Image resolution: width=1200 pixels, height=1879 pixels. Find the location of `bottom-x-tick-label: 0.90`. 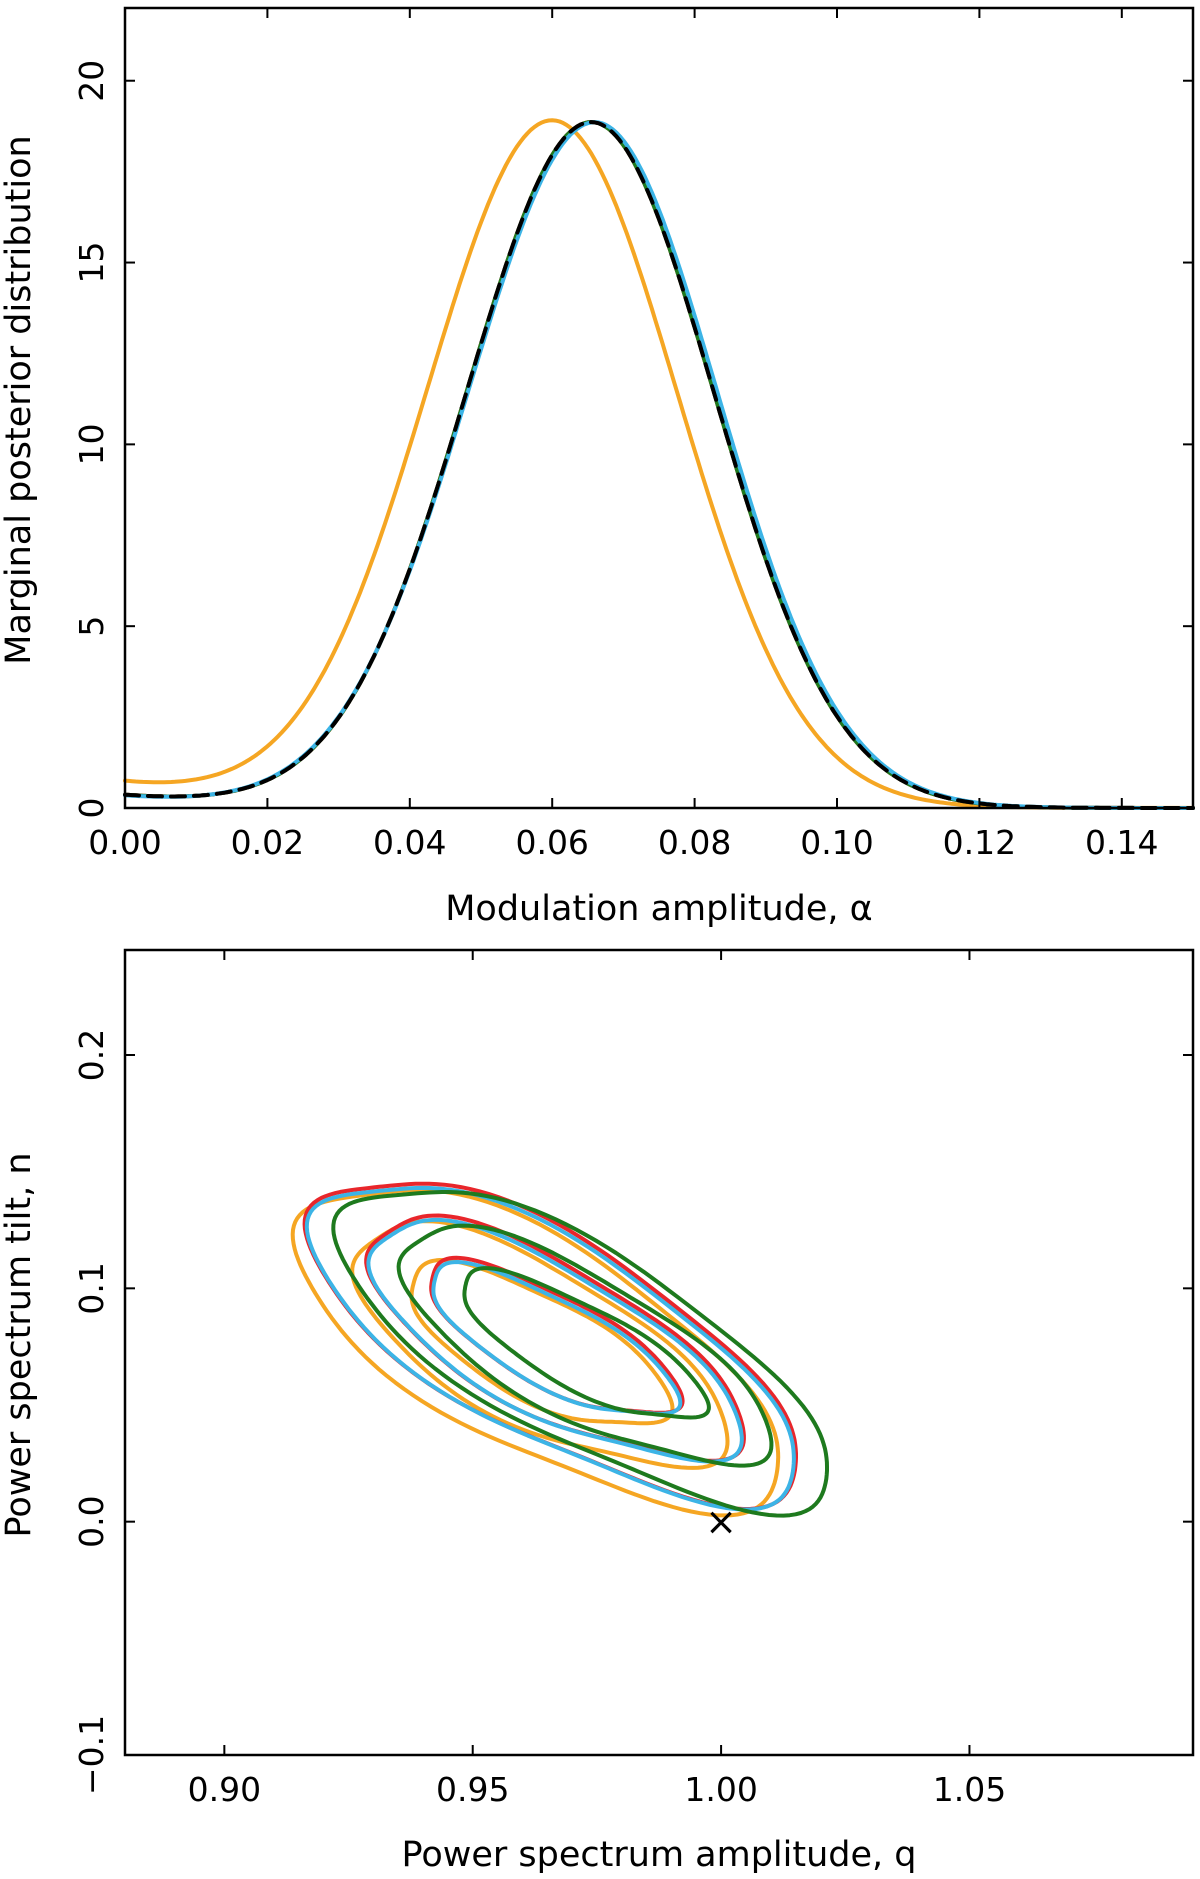

bottom-x-tick-label: 0.90 is located at coordinates (224, 1789).